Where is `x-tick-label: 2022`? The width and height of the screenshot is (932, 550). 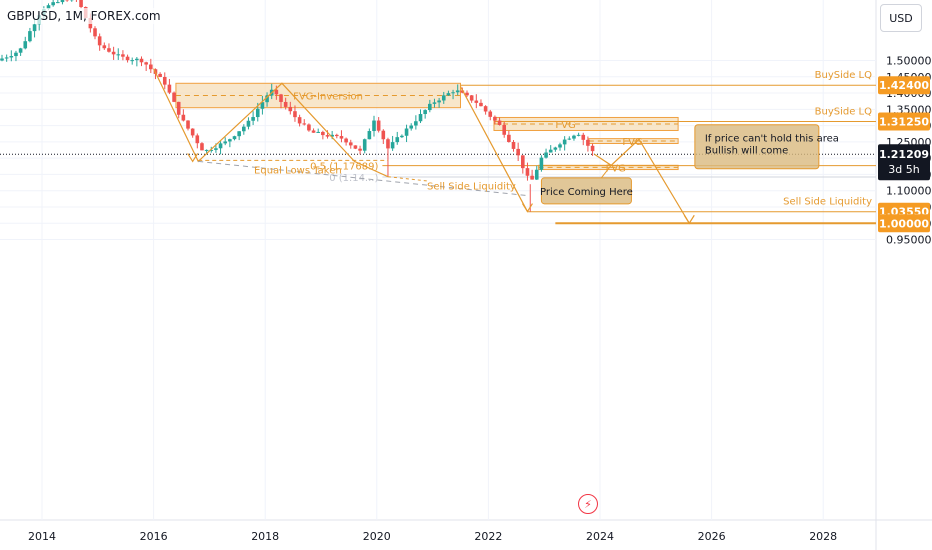
x-tick-label: 2022 is located at coordinates (488, 536).